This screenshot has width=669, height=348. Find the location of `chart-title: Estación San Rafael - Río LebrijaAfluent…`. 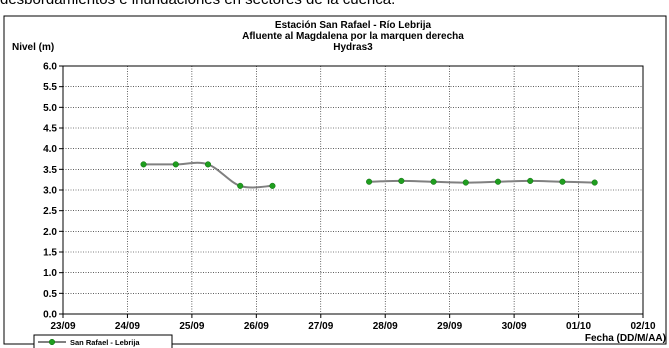

chart-title: Estación San Rafael - Río LebrijaAfluent… is located at coordinates (353, 36).